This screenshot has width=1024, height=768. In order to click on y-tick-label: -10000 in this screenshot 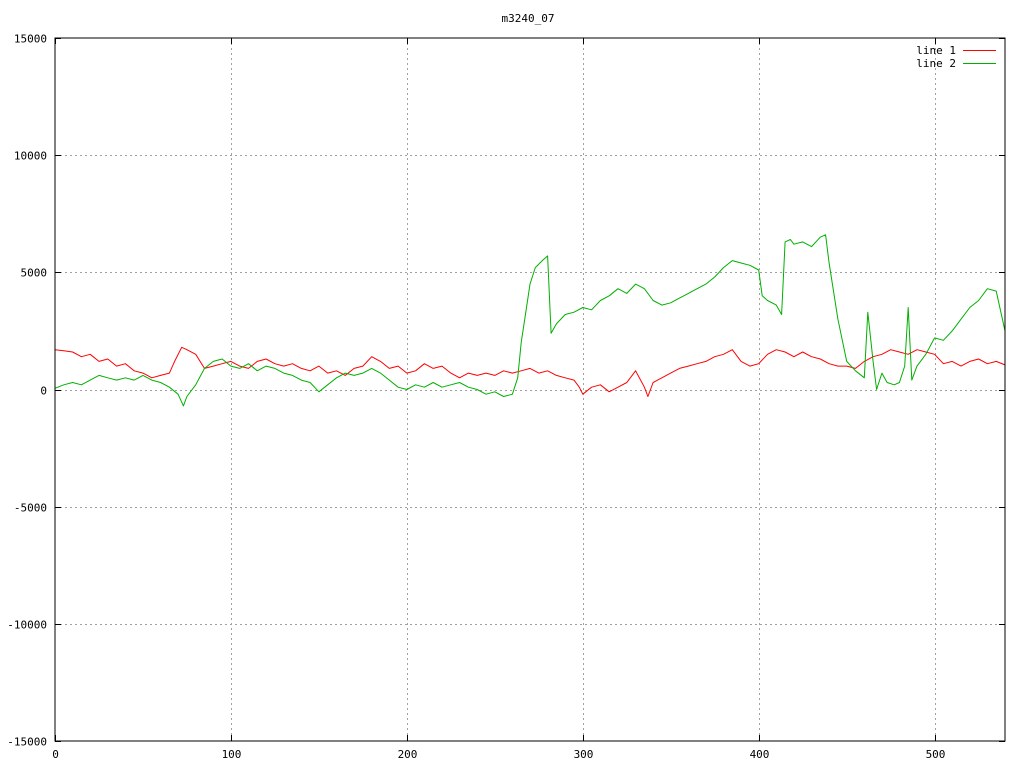, I will do `click(27, 625)`.